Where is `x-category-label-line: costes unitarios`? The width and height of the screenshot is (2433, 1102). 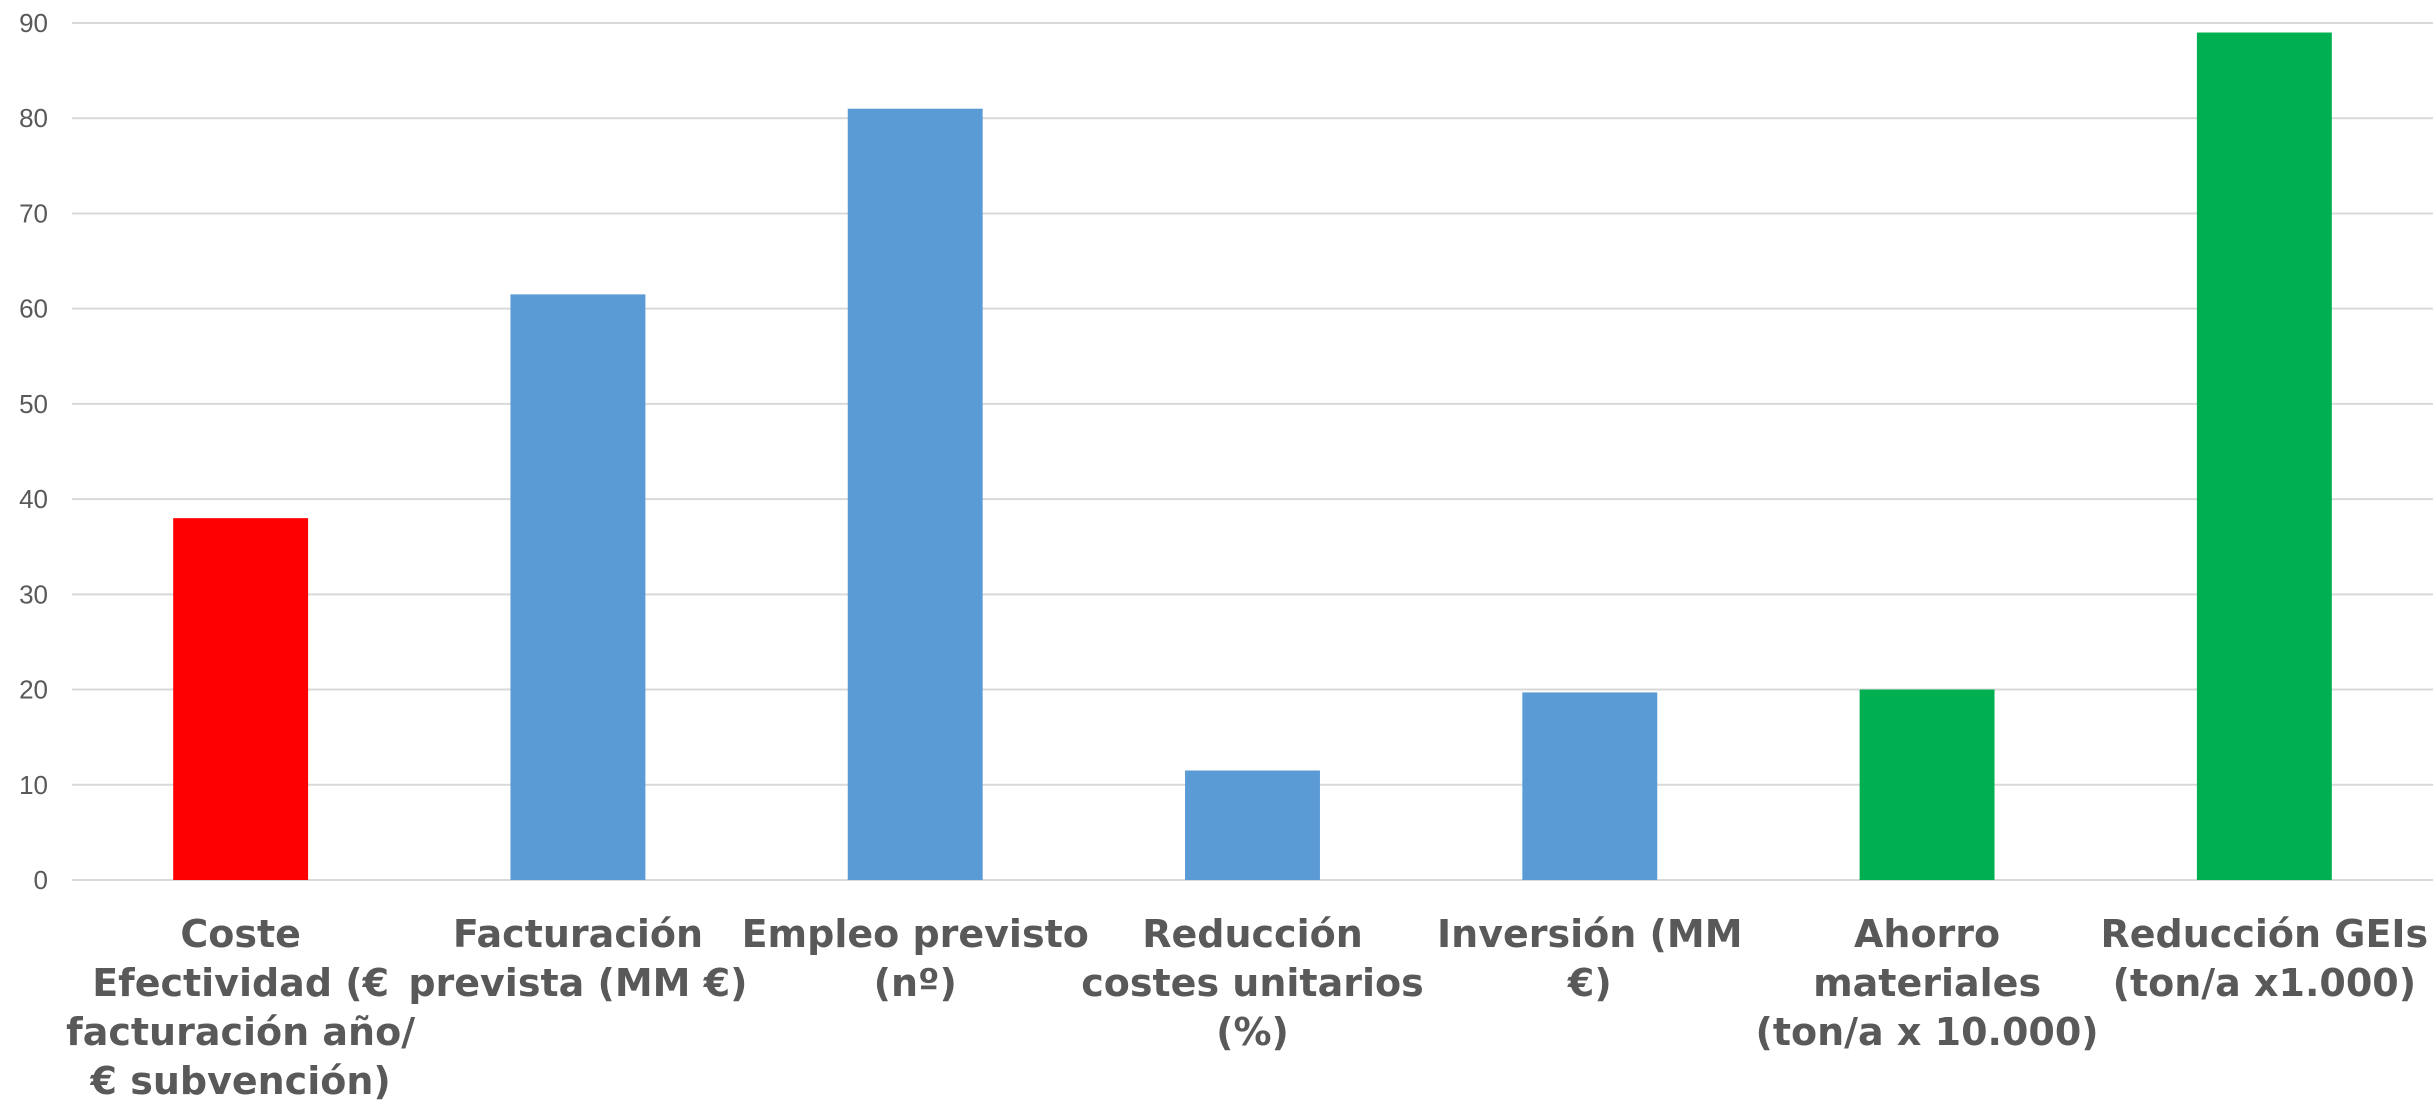 x-category-label-line: costes unitarios is located at coordinates (1252, 983).